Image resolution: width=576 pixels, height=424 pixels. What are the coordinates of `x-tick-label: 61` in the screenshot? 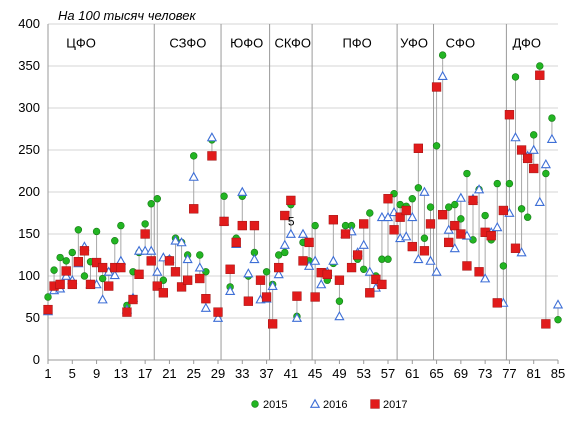 It's located at (412, 373).